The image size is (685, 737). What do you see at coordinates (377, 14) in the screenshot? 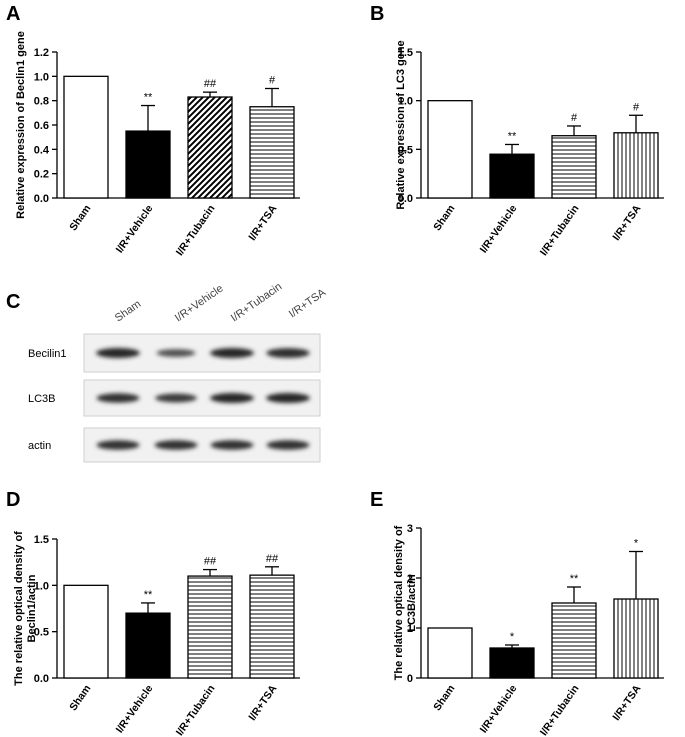
I see `panel-letter-b: B` at bounding box center [377, 14].